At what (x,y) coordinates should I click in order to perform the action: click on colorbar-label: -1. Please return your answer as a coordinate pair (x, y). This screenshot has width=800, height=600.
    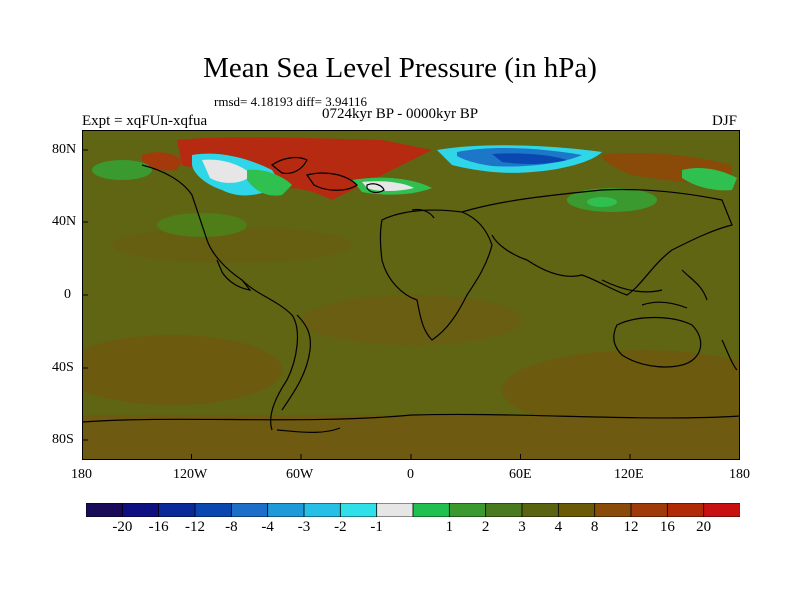
    Looking at the image, I should click on (376, 527).